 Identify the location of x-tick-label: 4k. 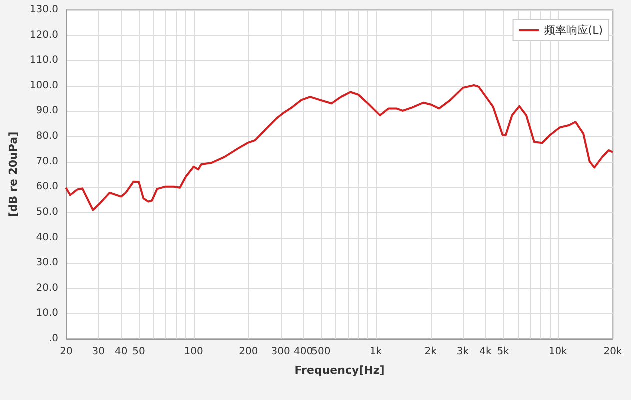
(486, 352).